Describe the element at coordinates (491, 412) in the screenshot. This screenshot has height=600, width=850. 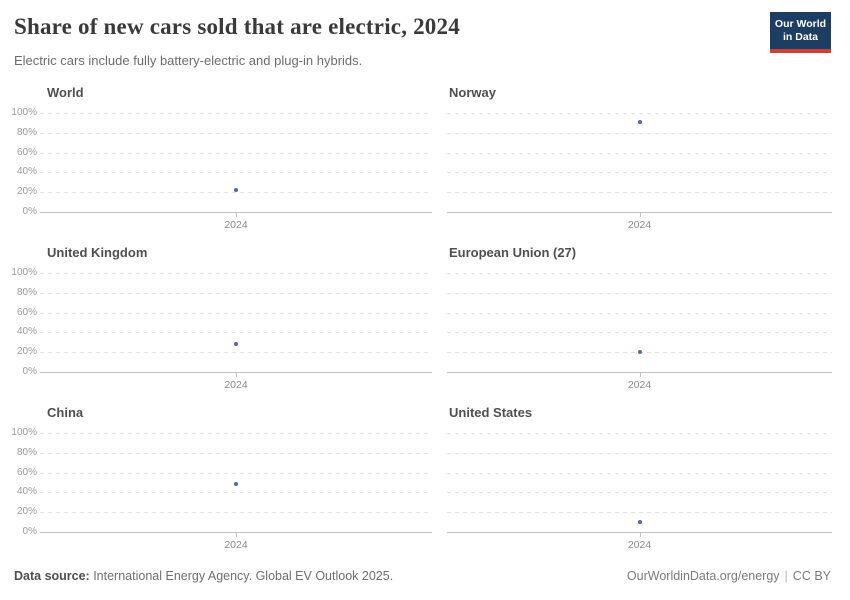
I see `facet-title: United States` at that location.